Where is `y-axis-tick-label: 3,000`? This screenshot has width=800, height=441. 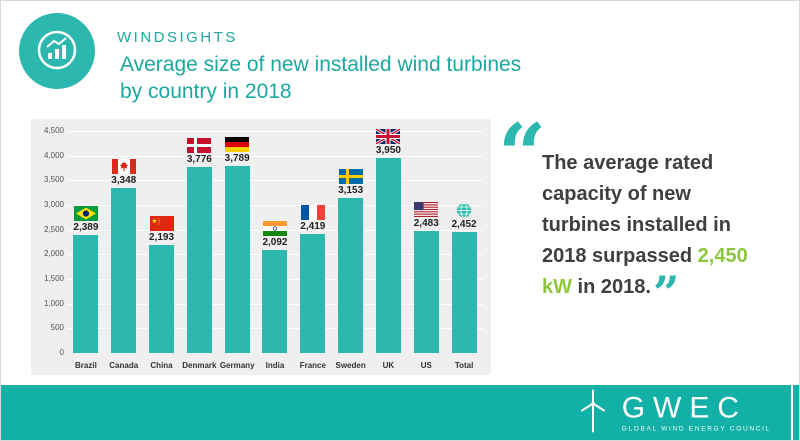 y-axis-tick-label: 3,000 is located at coordinates (53, 204).